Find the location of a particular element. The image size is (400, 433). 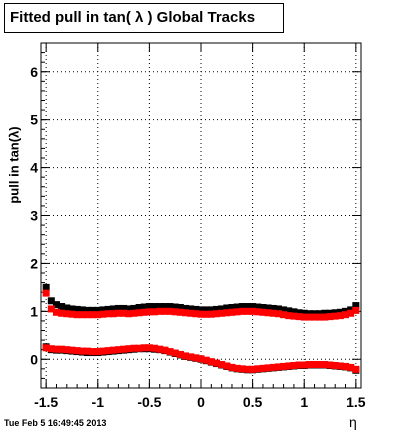

y-tick-label: 6 is located at coordinates (34, 72).